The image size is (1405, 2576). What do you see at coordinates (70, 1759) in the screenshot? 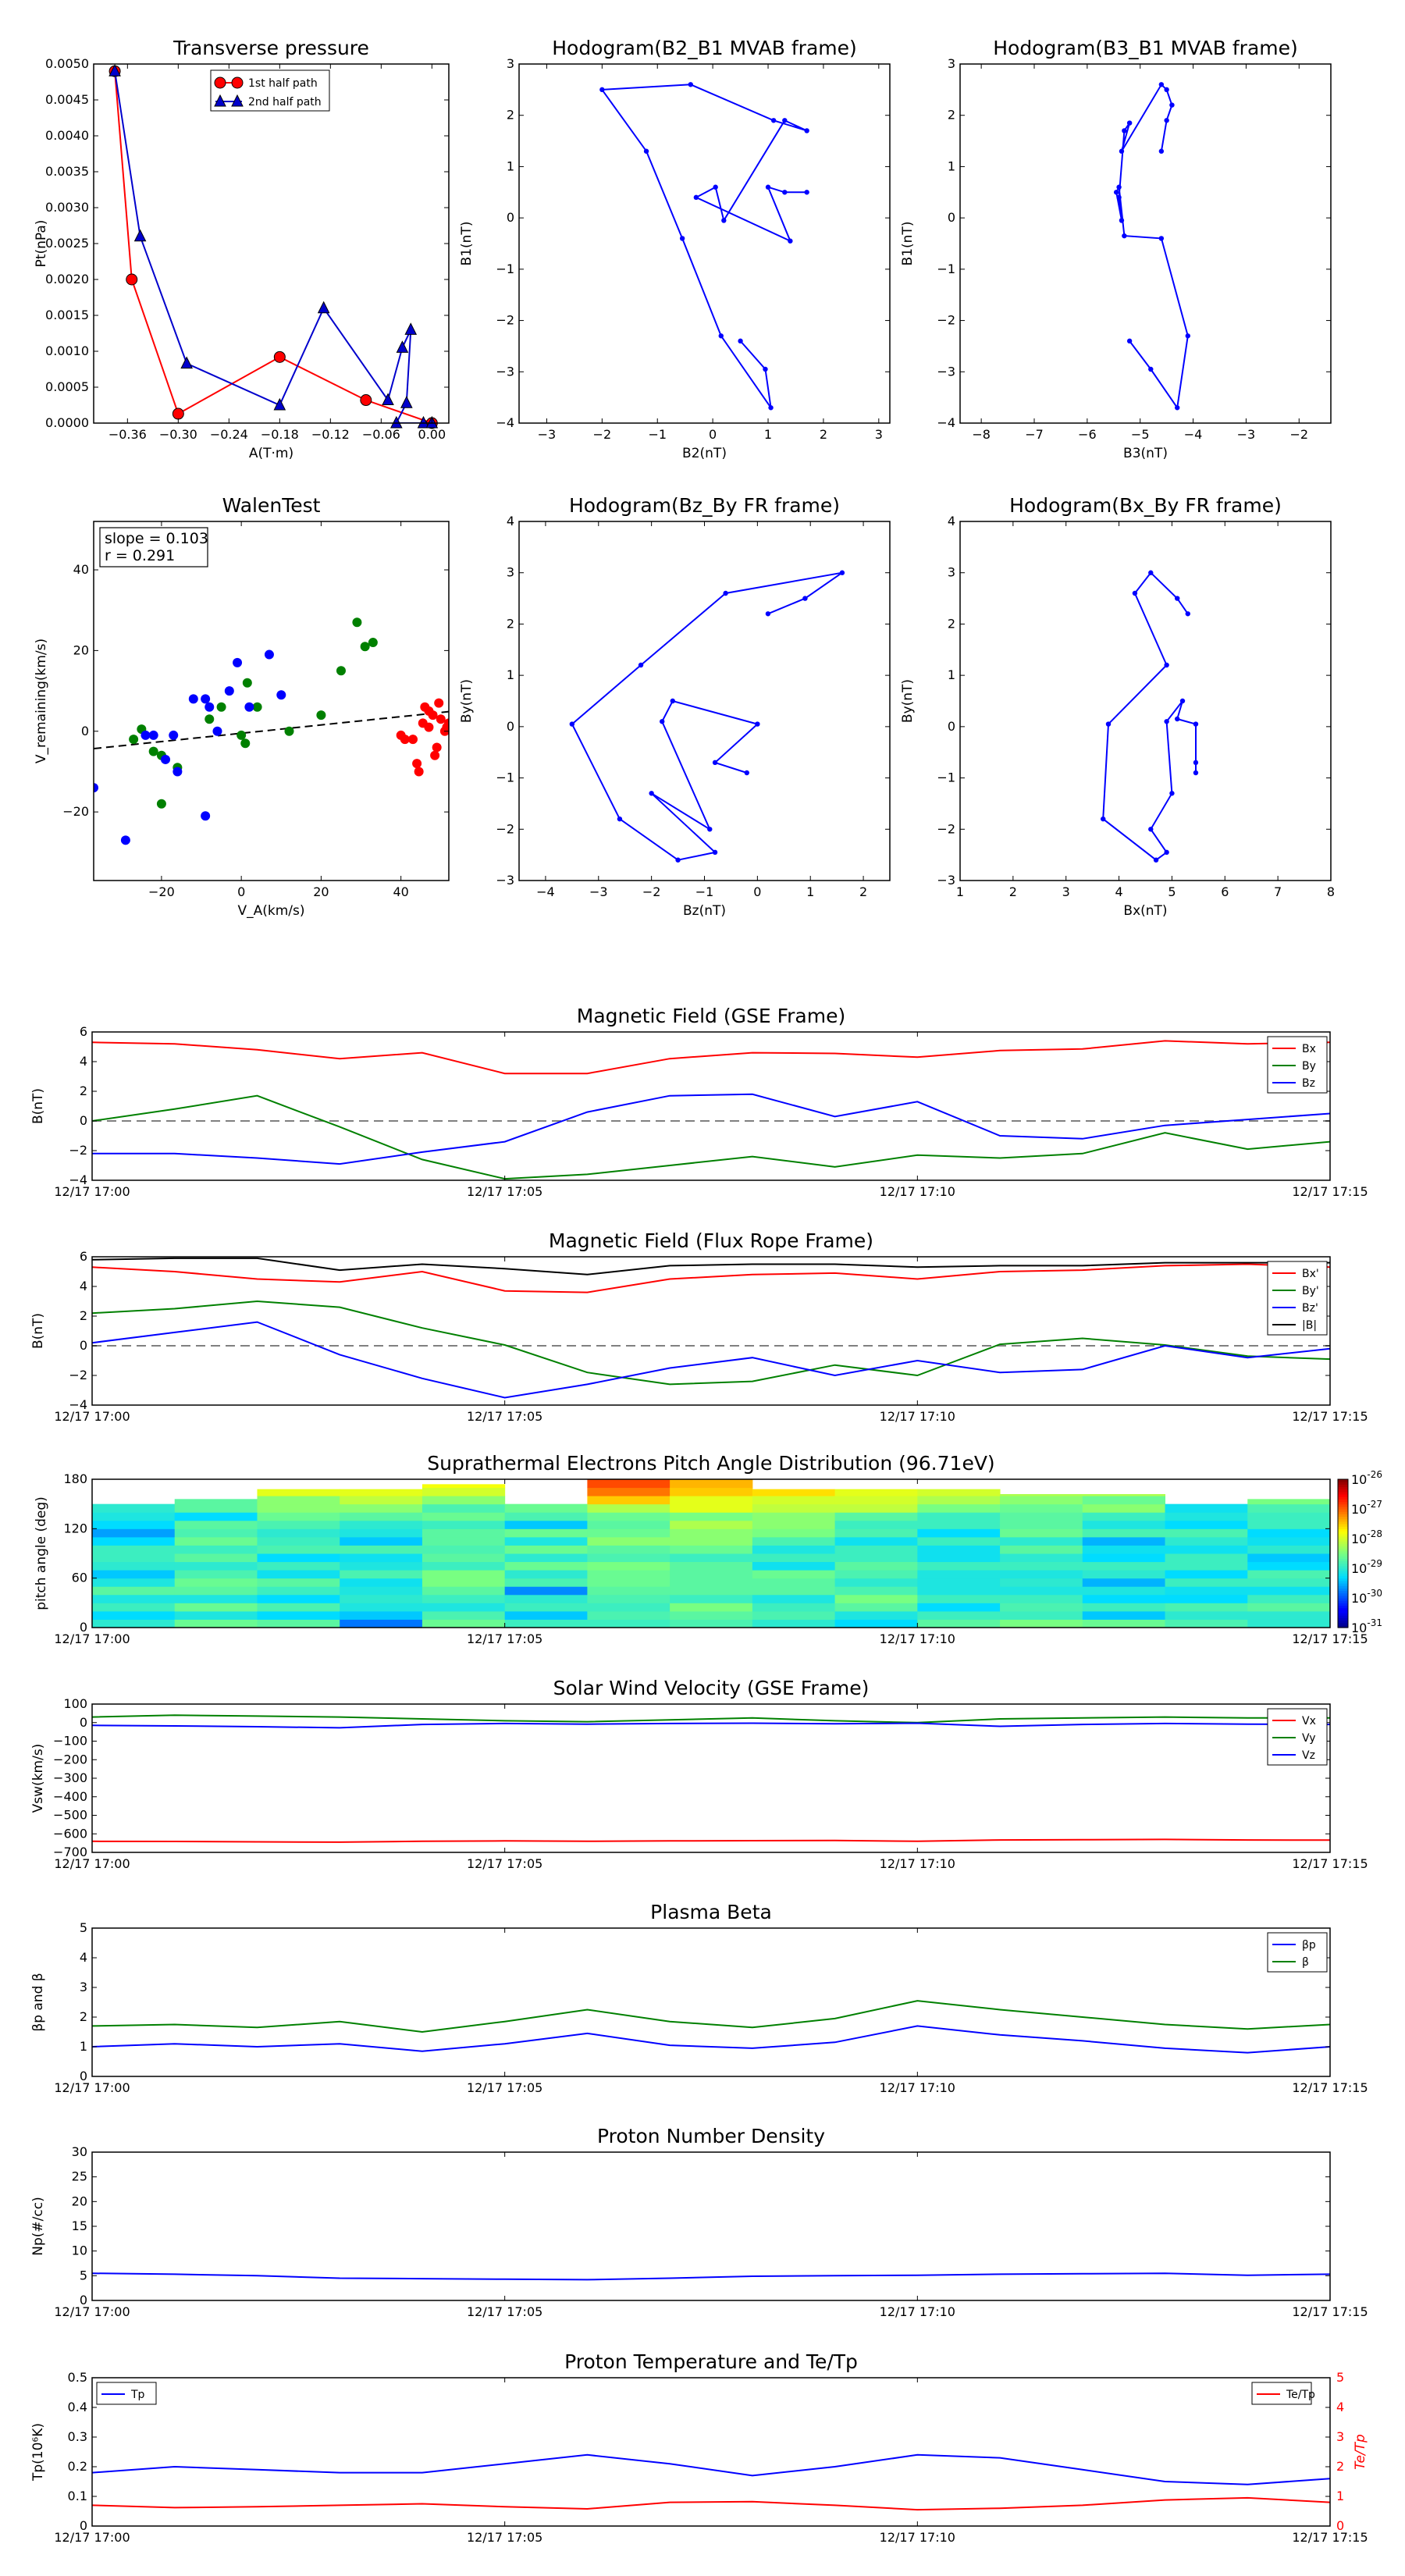
I see `y-tick-label: −200` at bounding box center [70, 1759].